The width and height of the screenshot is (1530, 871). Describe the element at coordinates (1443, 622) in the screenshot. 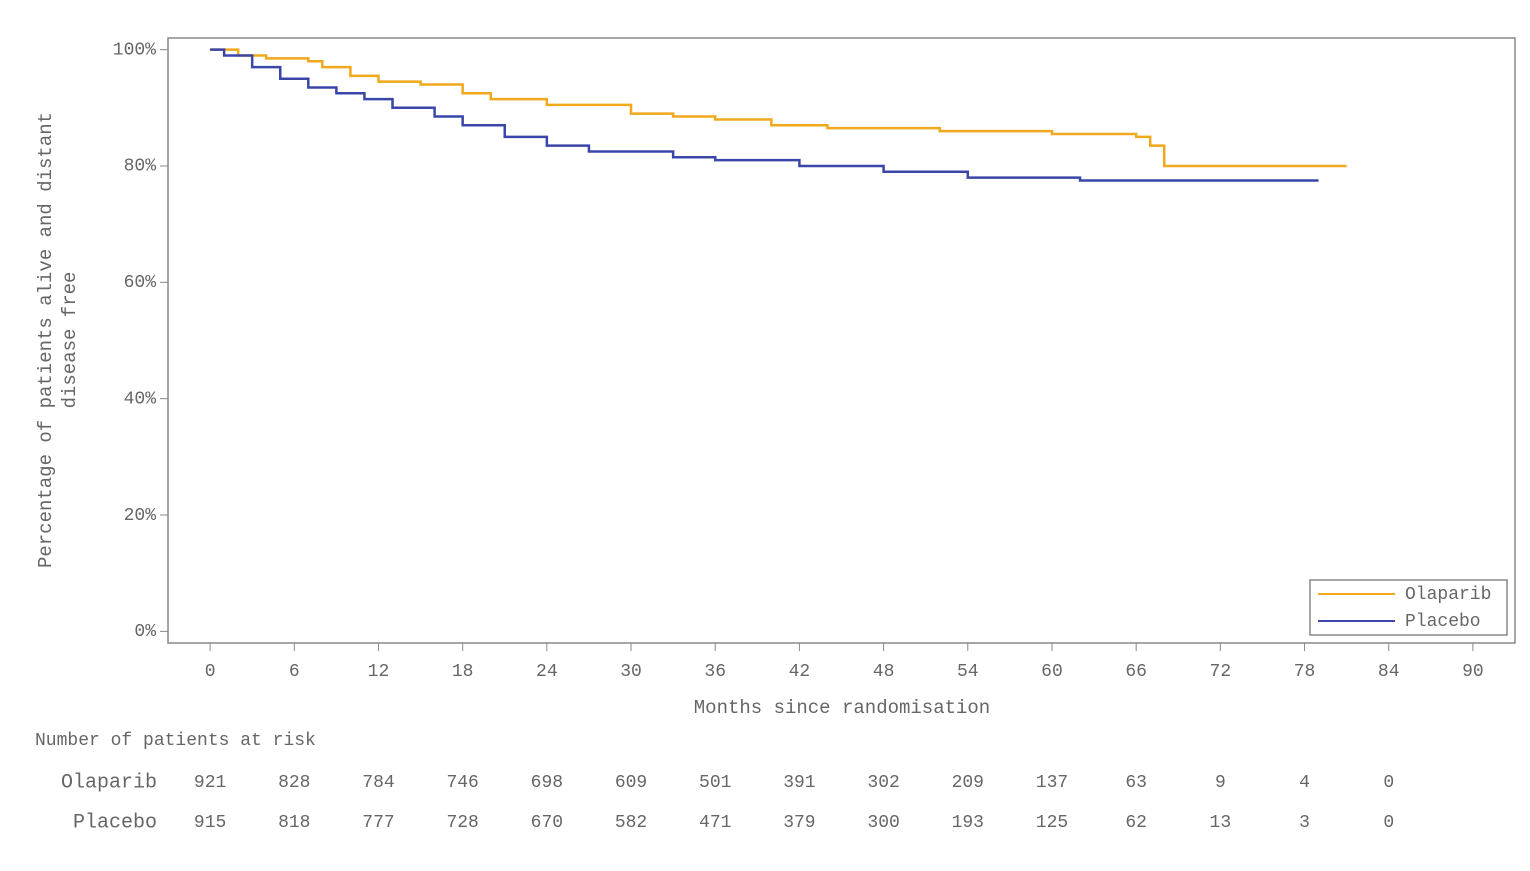

I see `legend-label: Placebo` at that location.